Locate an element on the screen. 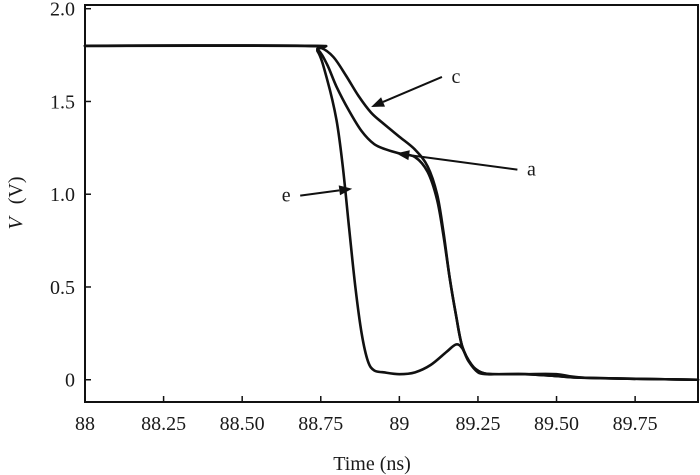  x-tick-label: 89 is located at coordinates (399, 424).